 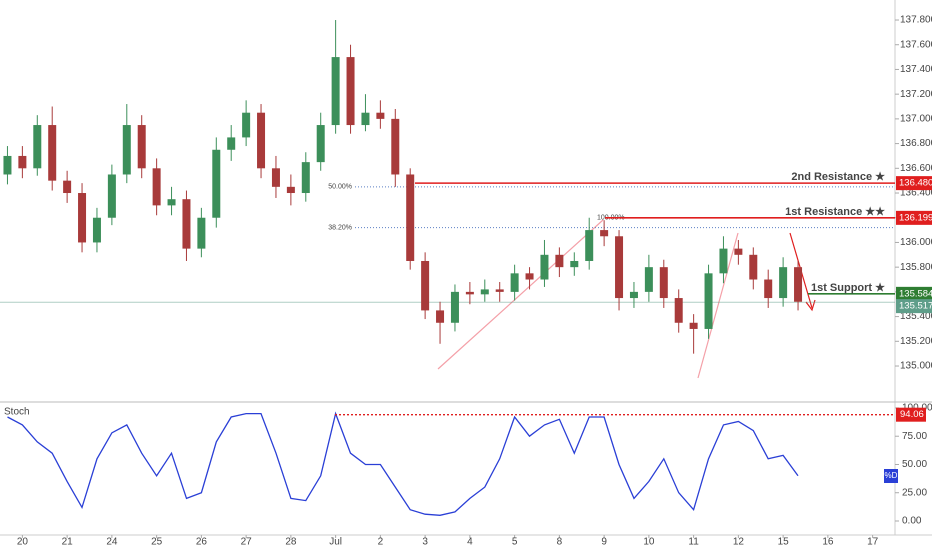 I want to click on stoch-y-tick-label: 75.00, so click(x=914, y=436).